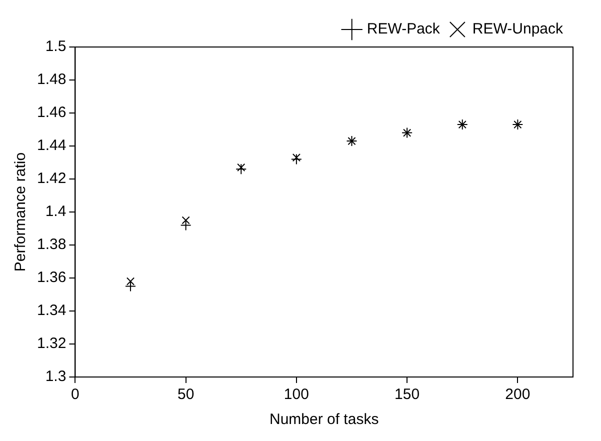  Describe the element at coordinates (51, 145) in the screenshot. I see `y-tick-label: 1.44` at that location.